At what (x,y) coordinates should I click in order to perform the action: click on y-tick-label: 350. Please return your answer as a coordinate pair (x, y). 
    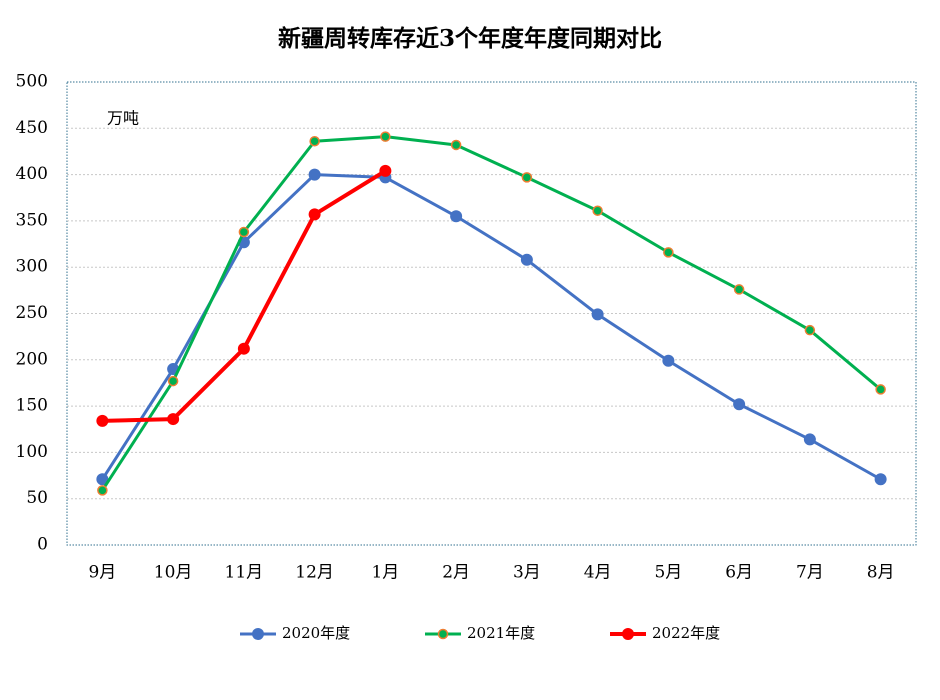
    Looking at the image, I should click on (32, 220).